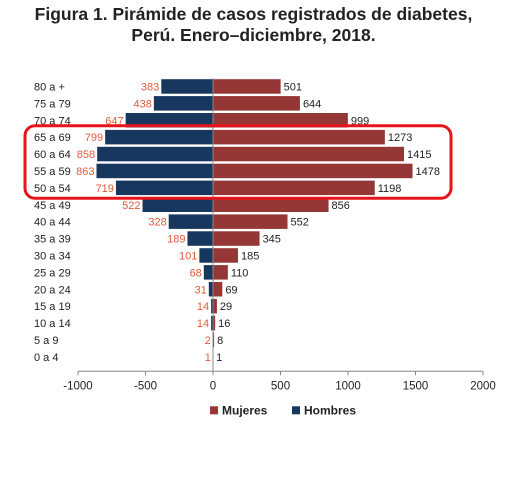 This screenshot has height=477, width=507. I want to click on x-tick-label: 2000, so click(483, 386).